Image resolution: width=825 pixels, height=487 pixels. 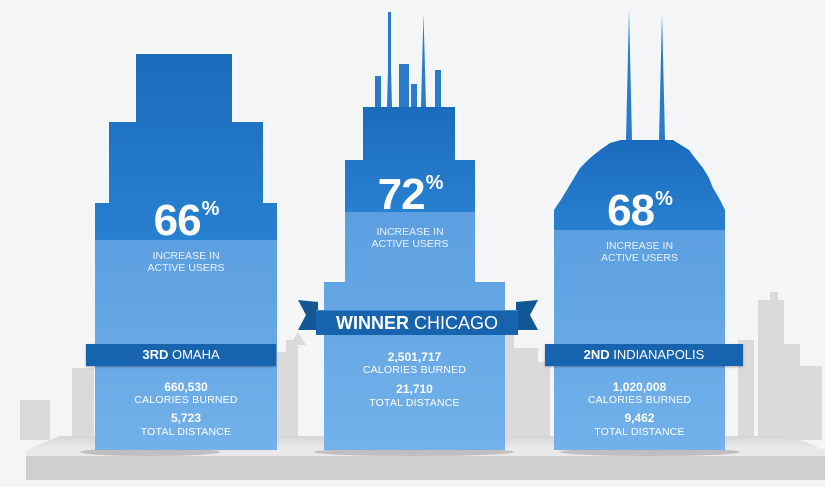 I want to click on chicago-distance: 21,710, so click(x=414, y=389).